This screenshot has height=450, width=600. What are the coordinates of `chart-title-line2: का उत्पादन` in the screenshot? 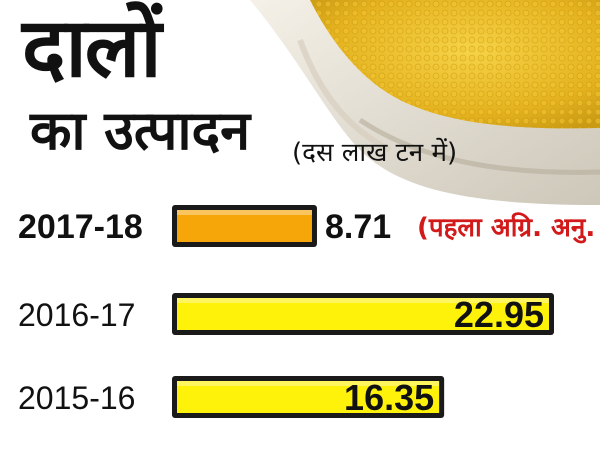 It's located at (140, 130).